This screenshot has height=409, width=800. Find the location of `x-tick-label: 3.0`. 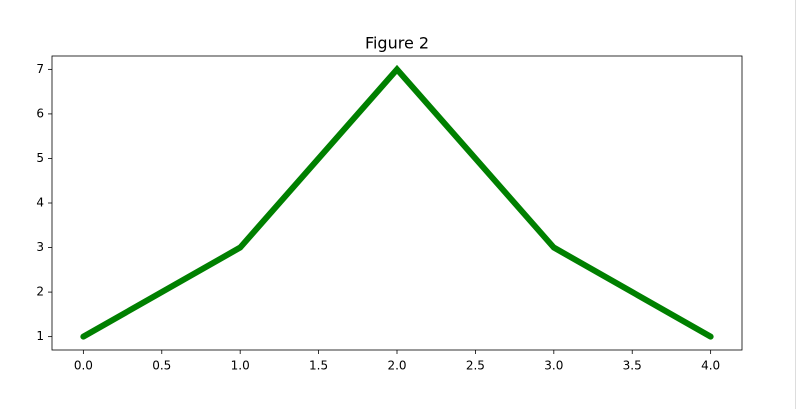

x-tick-label: 3.0 is located at coordinates (553, 366).